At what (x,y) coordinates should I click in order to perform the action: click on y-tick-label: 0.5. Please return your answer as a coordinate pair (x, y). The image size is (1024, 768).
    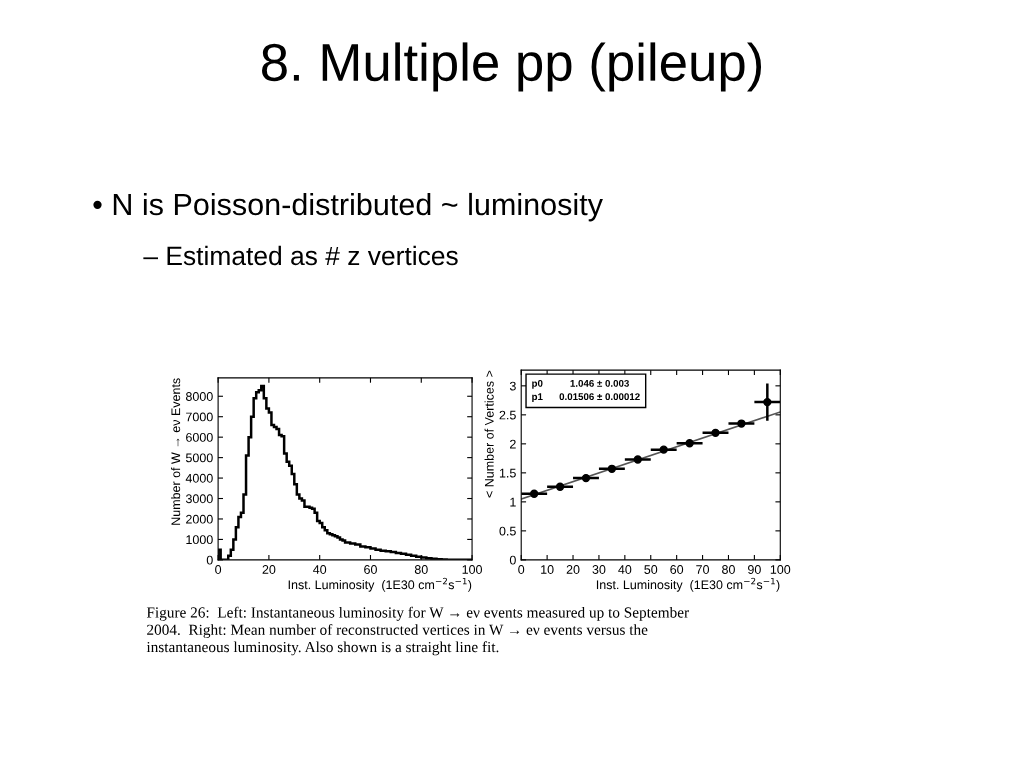
    Looking at the image, I should click on (507, 531).